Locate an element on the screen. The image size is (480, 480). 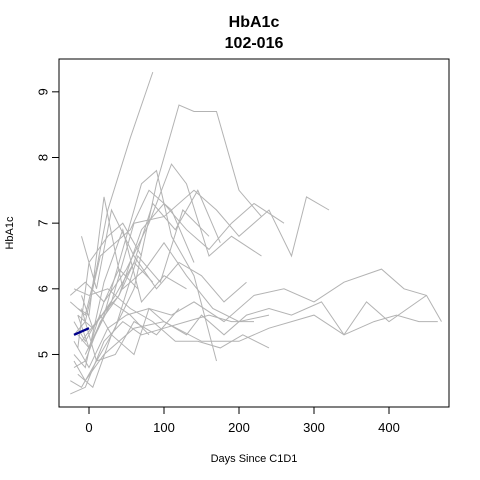
x-axis-label: Days Since C1D1 is located at coordinates (254, 459).